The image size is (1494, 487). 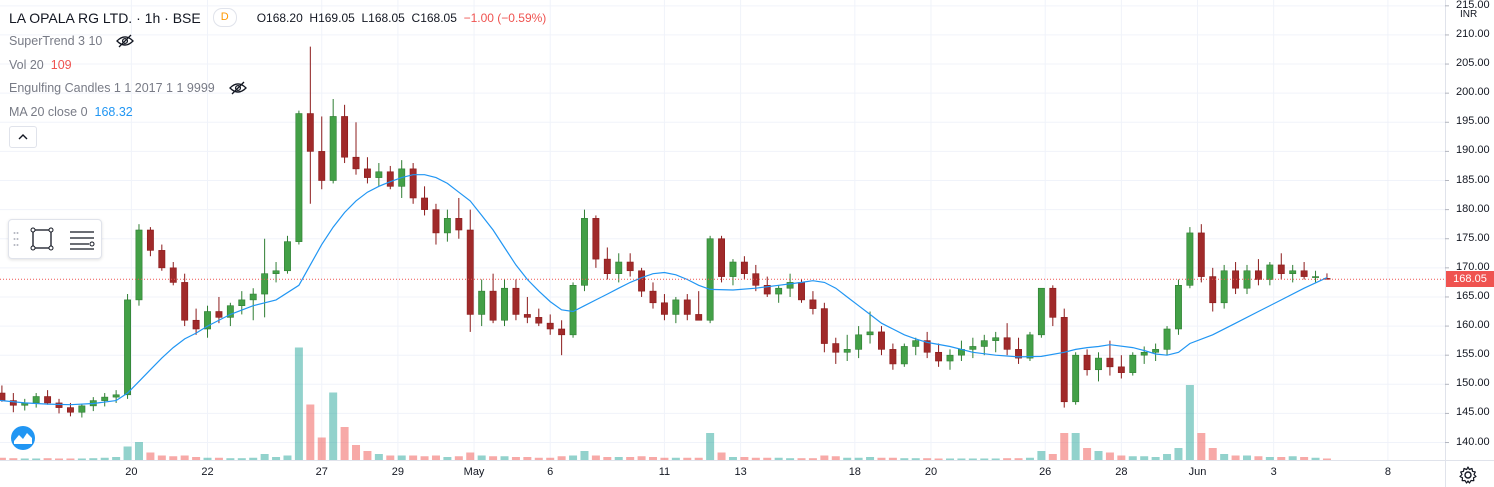 I want to click on tradingview-logo-icon, so click(x=23, y=438).